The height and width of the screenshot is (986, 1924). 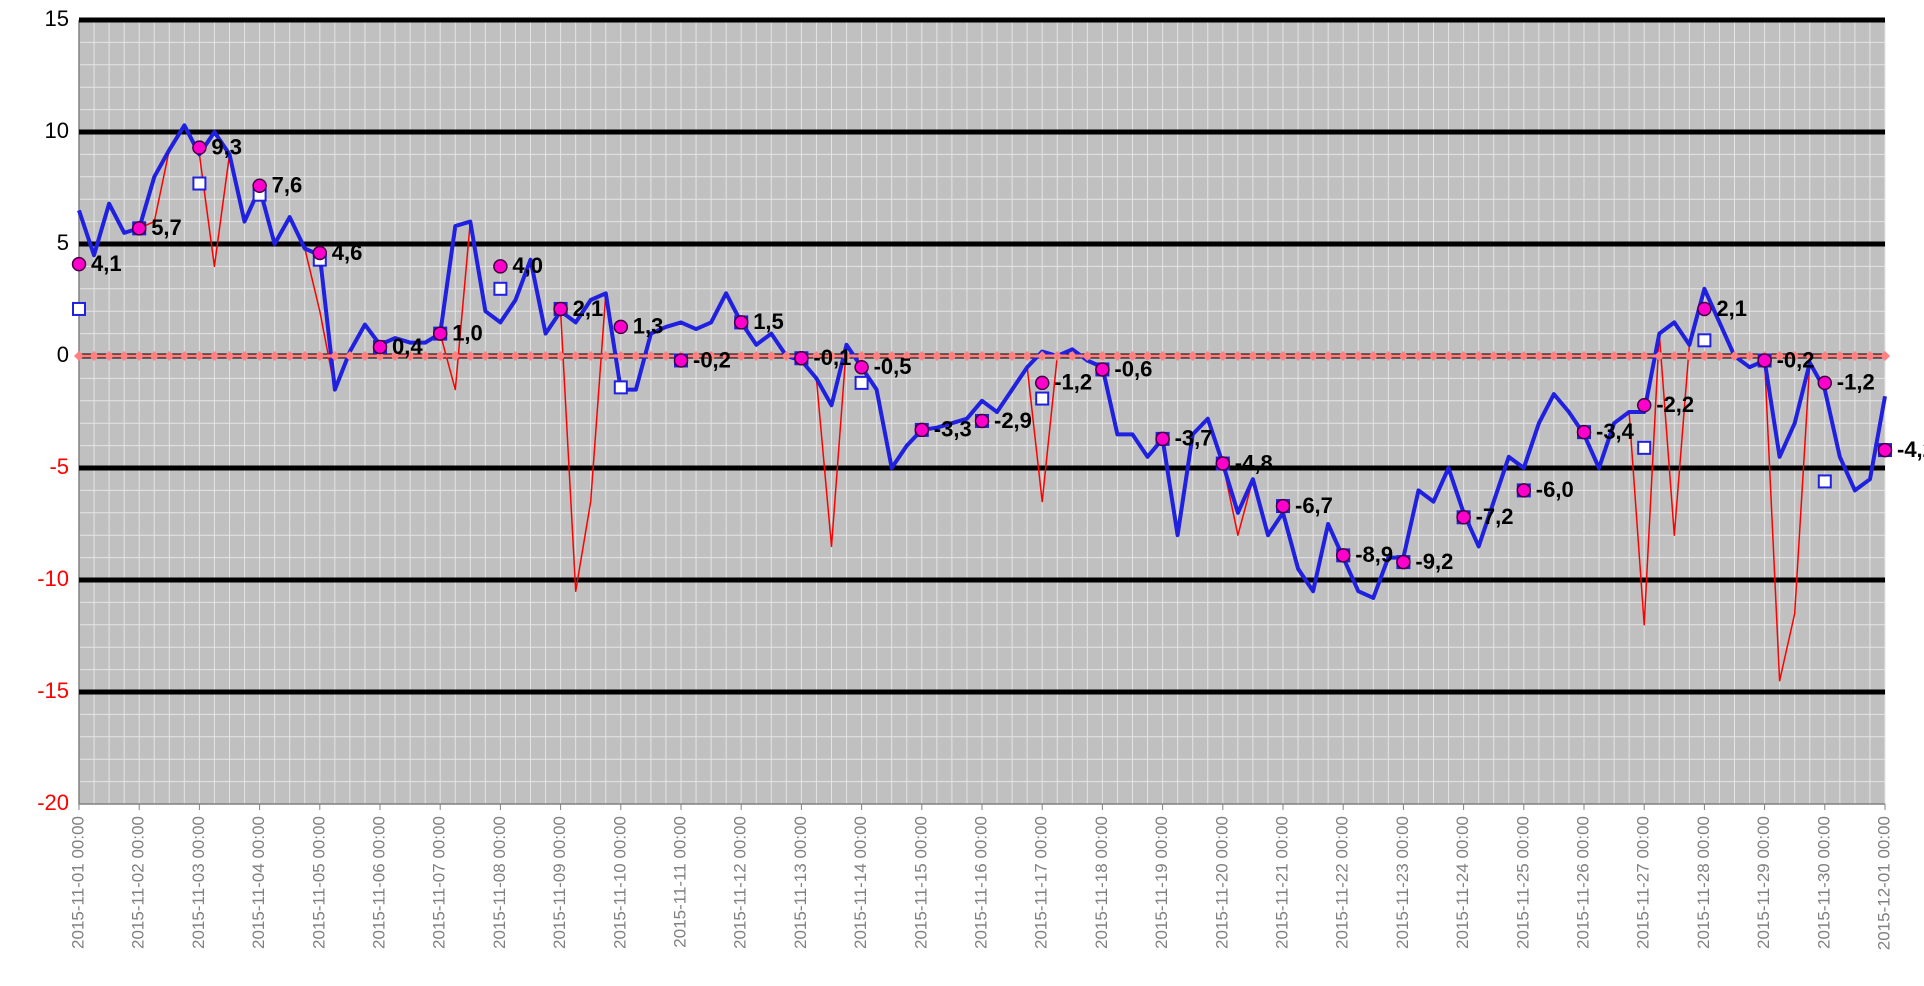 I want to click on y-tick-label: 10, so click(x=57, y=130).